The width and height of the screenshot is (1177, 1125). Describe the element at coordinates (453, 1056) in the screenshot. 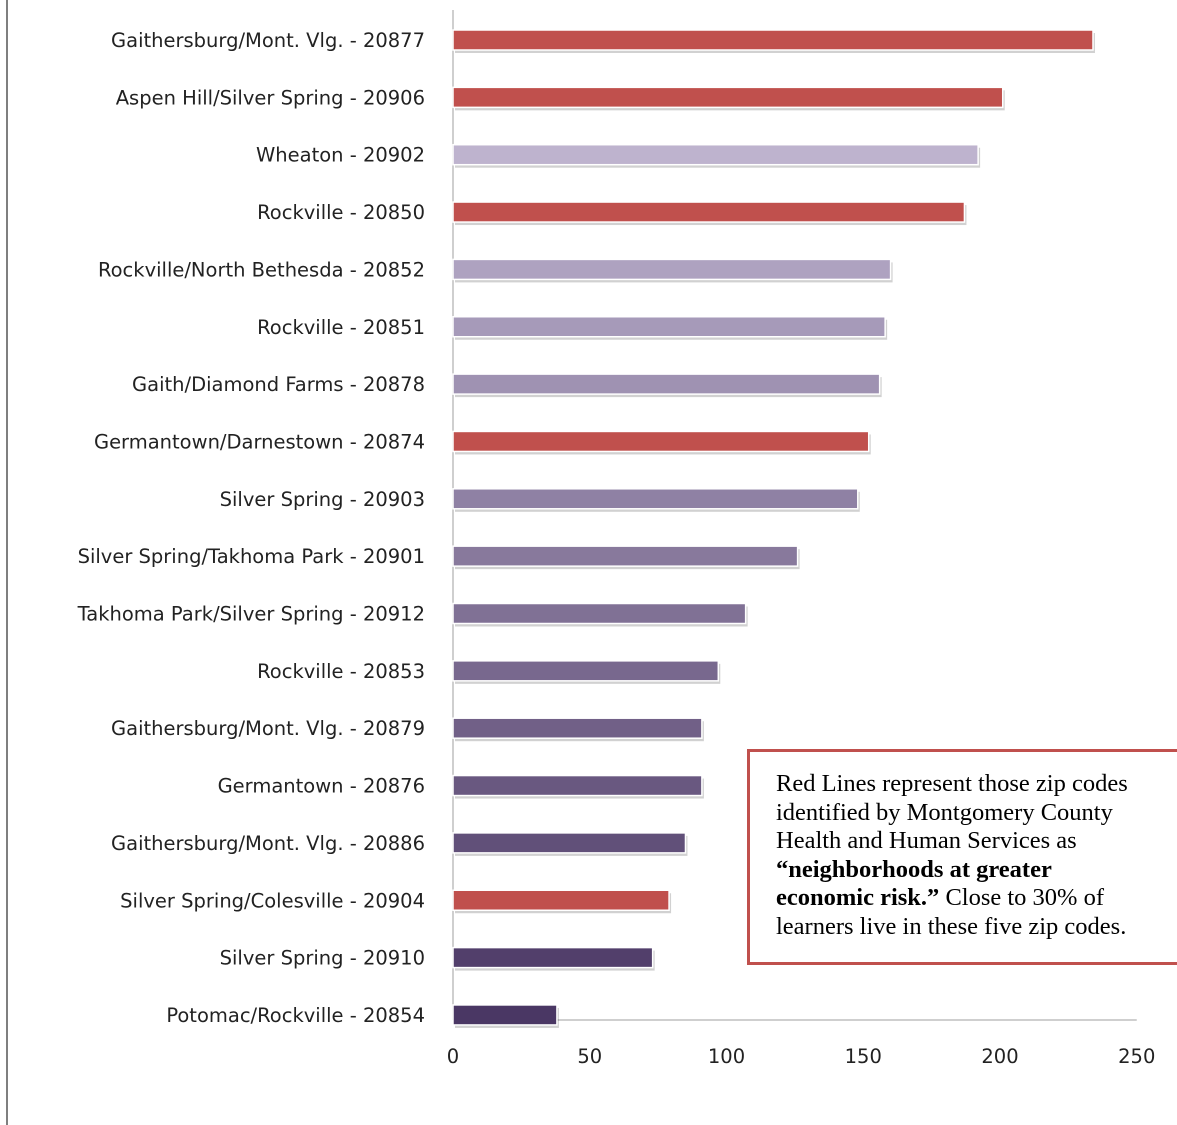

I see `x-tick-label: 0` at that location.